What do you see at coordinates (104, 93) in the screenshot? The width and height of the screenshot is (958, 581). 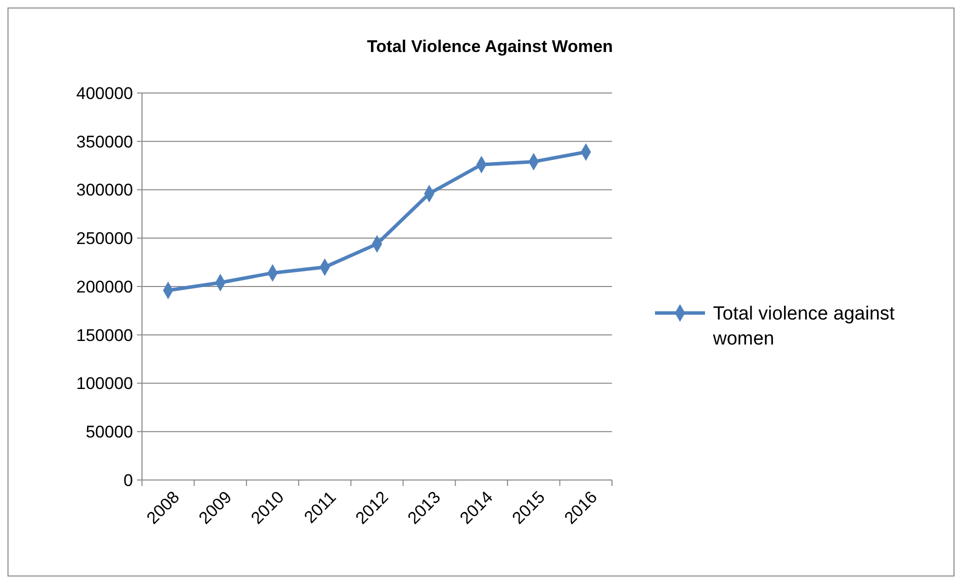 I see `y-tick-label: 400000` at bounding box center [104, 93].